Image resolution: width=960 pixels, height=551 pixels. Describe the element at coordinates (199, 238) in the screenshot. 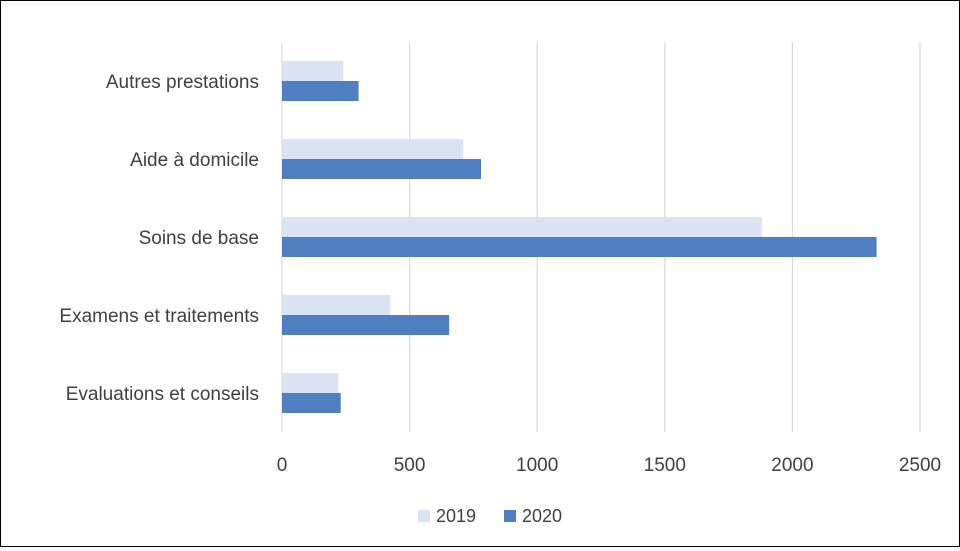

I see `category-label-soins-de-base: Soins de base` at that location.